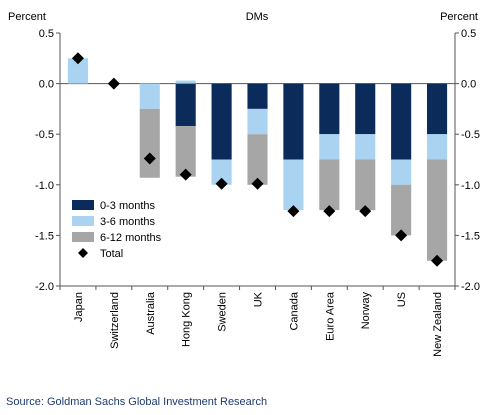 The image size is (500, 415). What do you see at coordinates (128, 222) in the screenshot?
I see `legend-label-3-6-months: 3-6 months` at bounding box center [128, 222].